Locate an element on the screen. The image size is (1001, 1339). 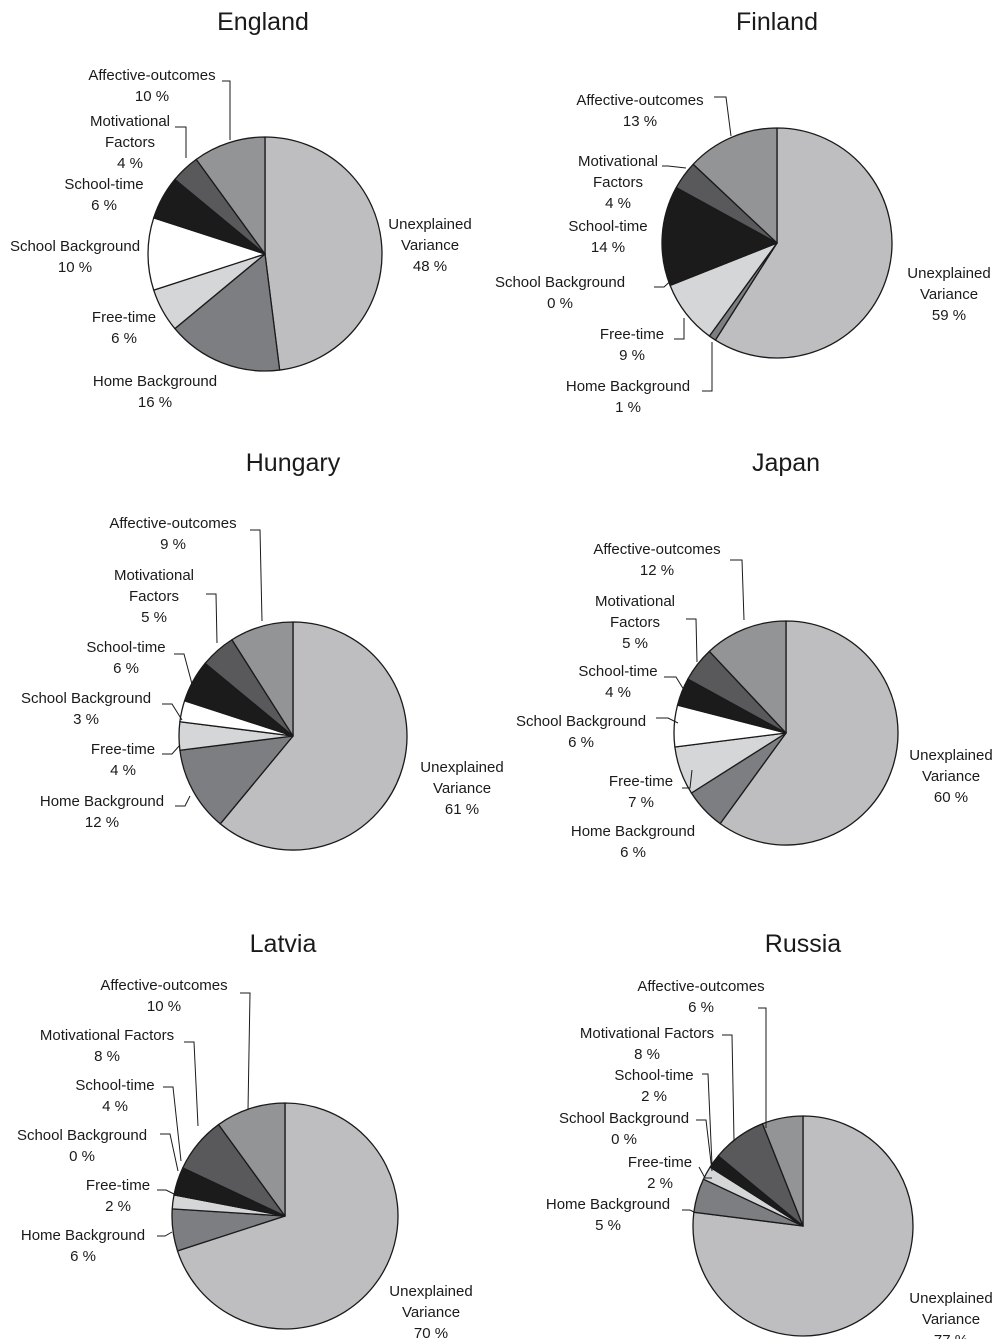
label-school-time: School-time 14 % is located at coordinates (607, 237).